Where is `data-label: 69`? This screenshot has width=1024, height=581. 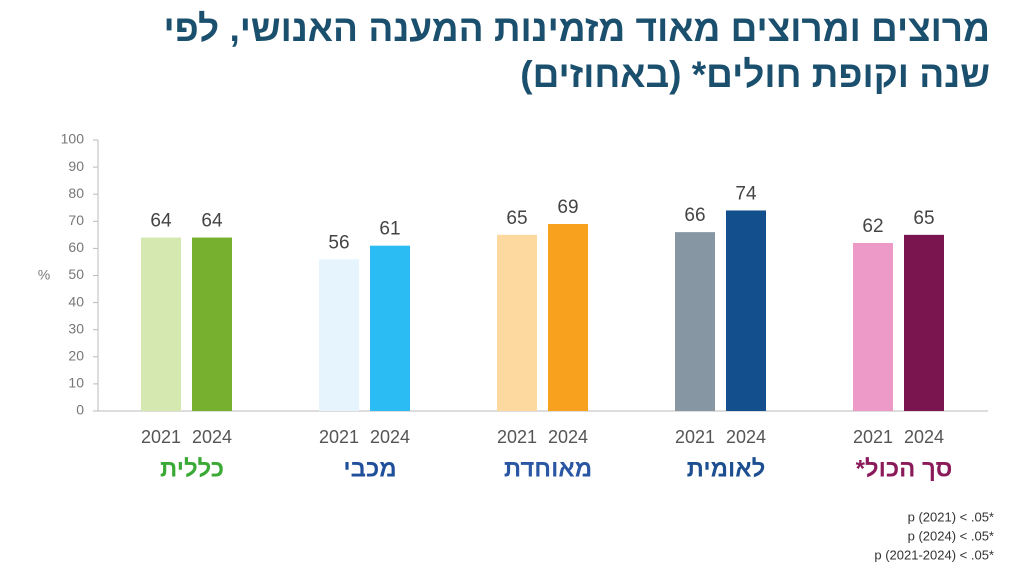 data-label: 69 is located at coordinates (567, 207).